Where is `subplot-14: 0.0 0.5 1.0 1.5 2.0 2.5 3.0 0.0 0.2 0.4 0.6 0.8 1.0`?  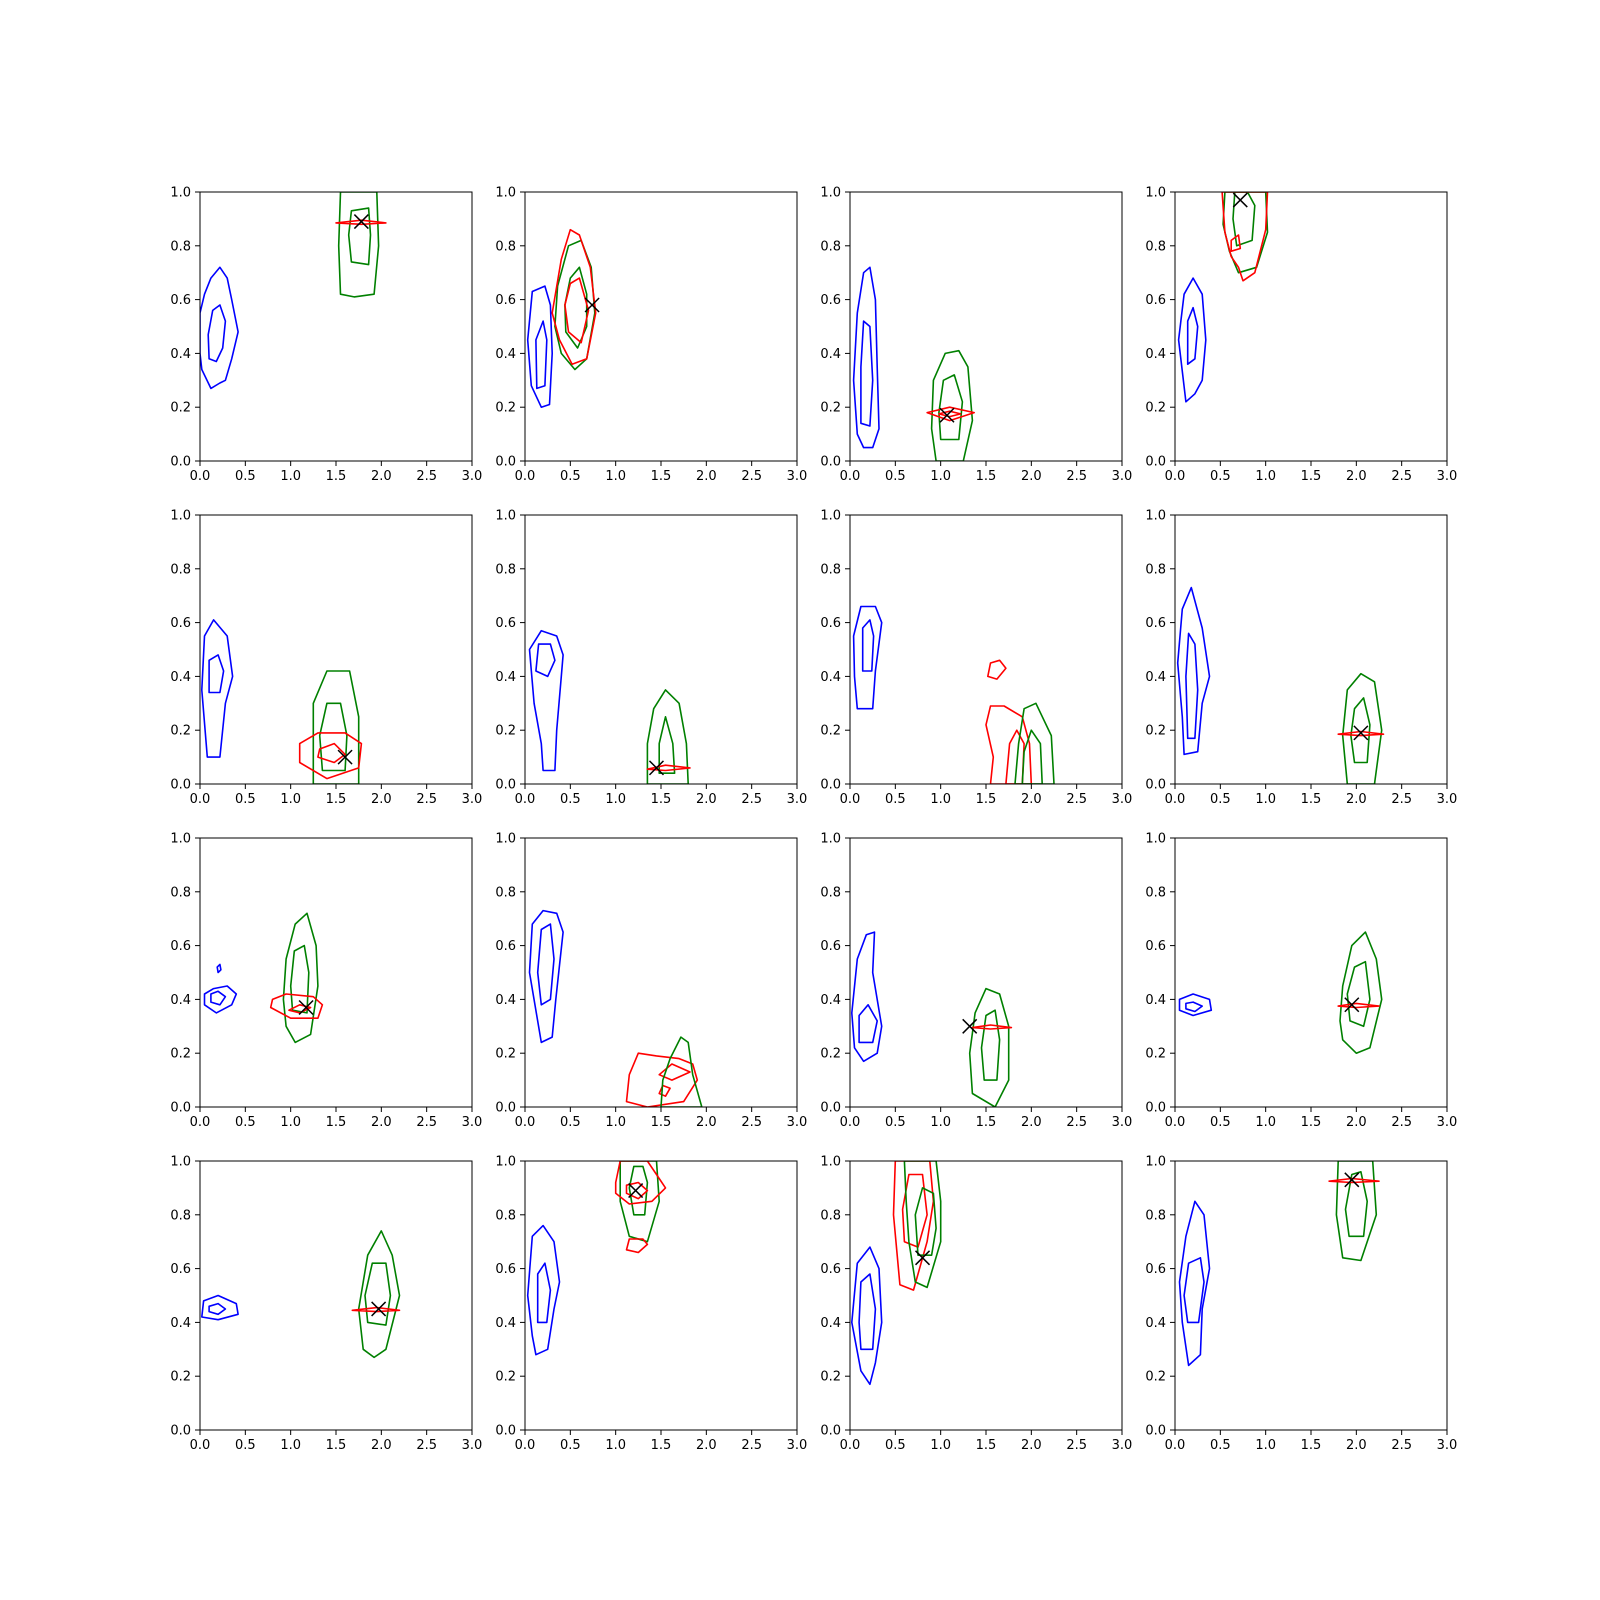
subplot-14: 0.0 0.5 1.0 1.5 2.0 2.5 3.0 0.0 0.2 0.4 0.6 0.8 1.0 is located at coordinates (651, 1304).